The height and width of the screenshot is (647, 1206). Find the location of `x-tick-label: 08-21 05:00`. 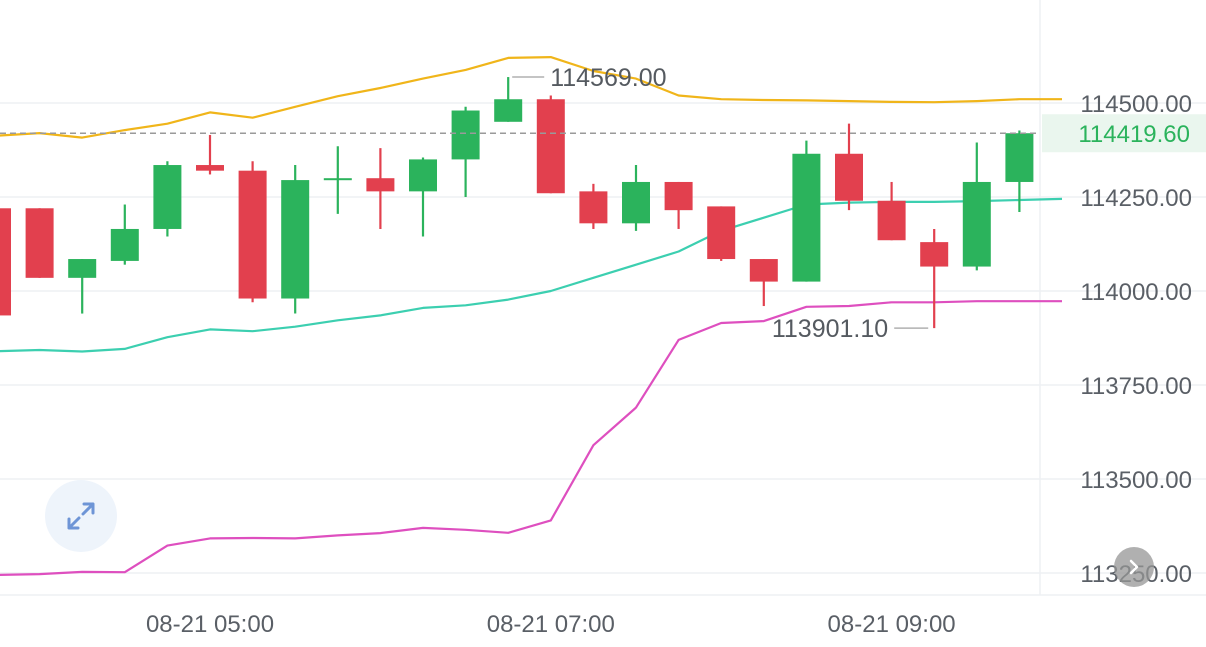

x-tick-label: 08-21 05:00 is located at coordinates (210, 624).